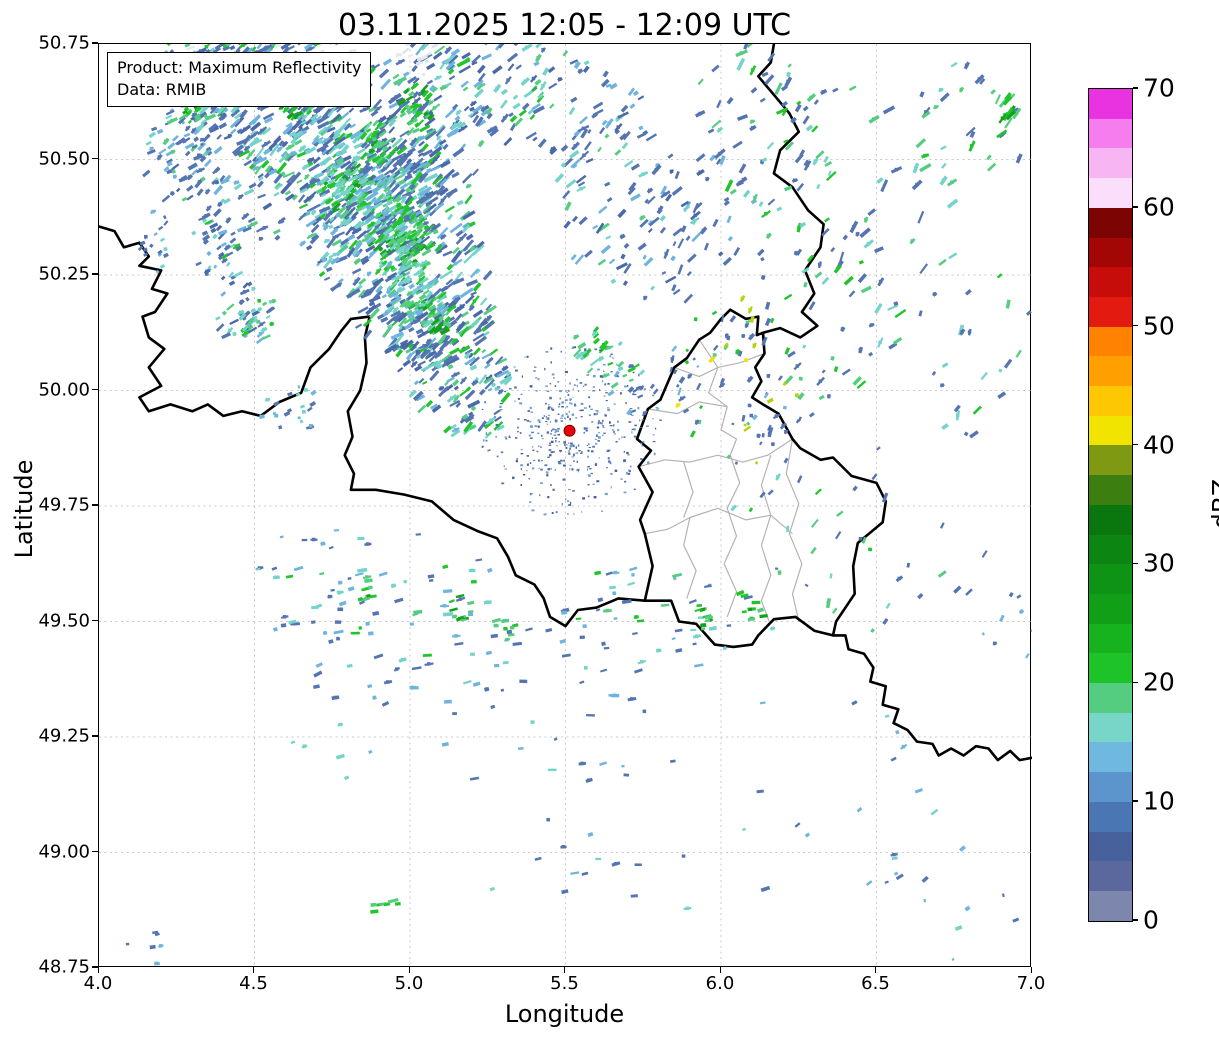 The image size is (1219, 1040). I want to click on y-tick-label: 50.75, so click(64, 43).